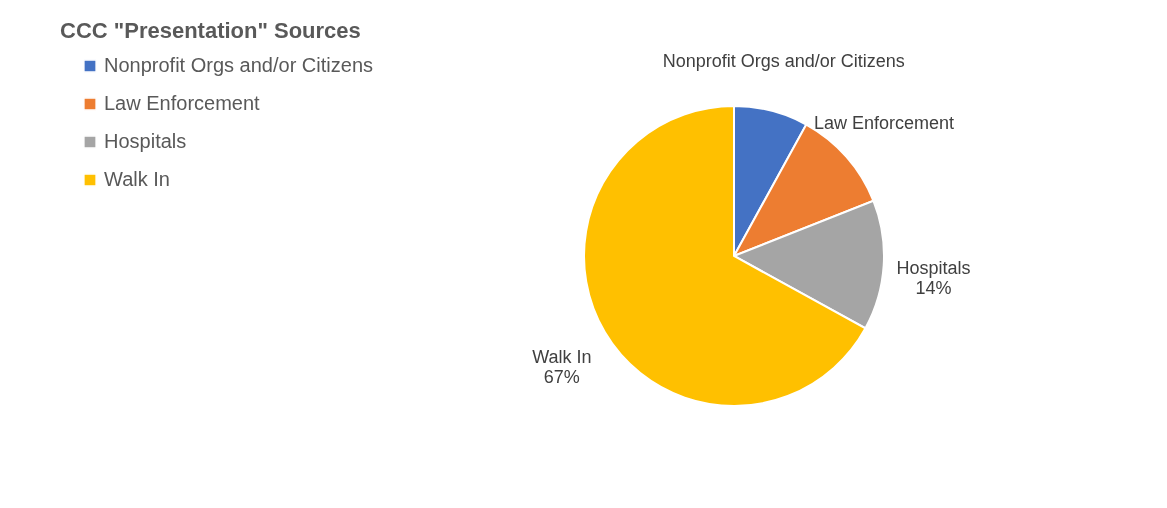 This screenshot has width=1167, height=508. I want to click on slice-label: Nonprofit Orgs and/or Citizens, so click(783, 61).